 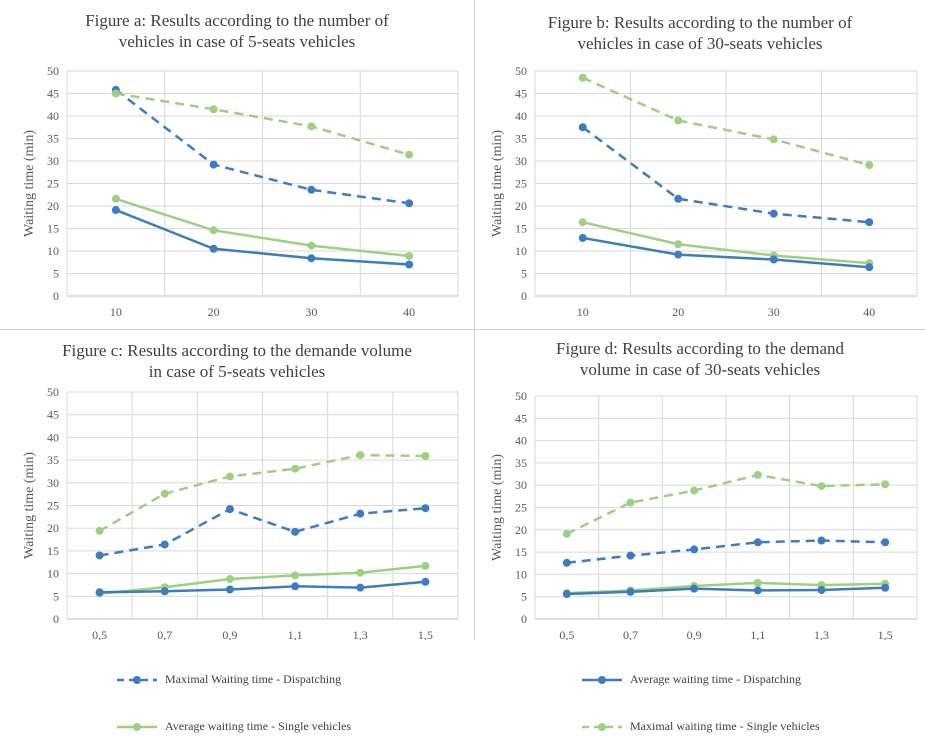 I want to click on x-tick-label: 10, so click(x=116, y=312).